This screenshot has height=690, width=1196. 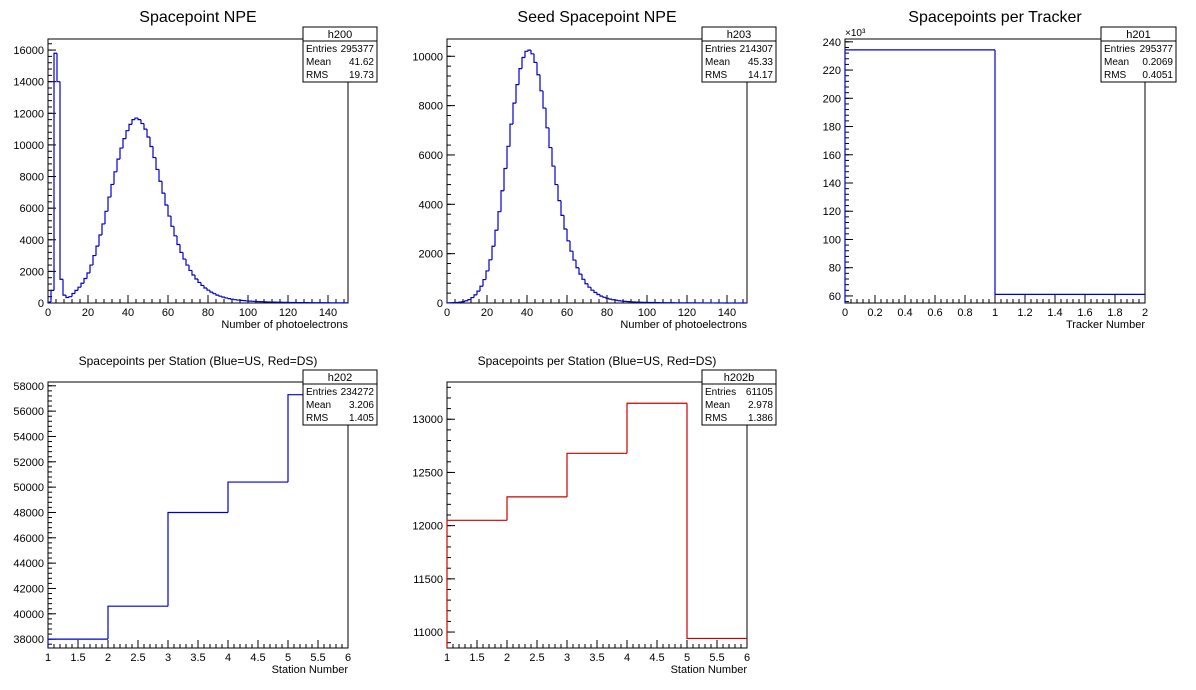 What do you see at coordinates (137, 658) in the screenshot?
I see `x-tick-label: 2.5` at bounding box center [137, 658].